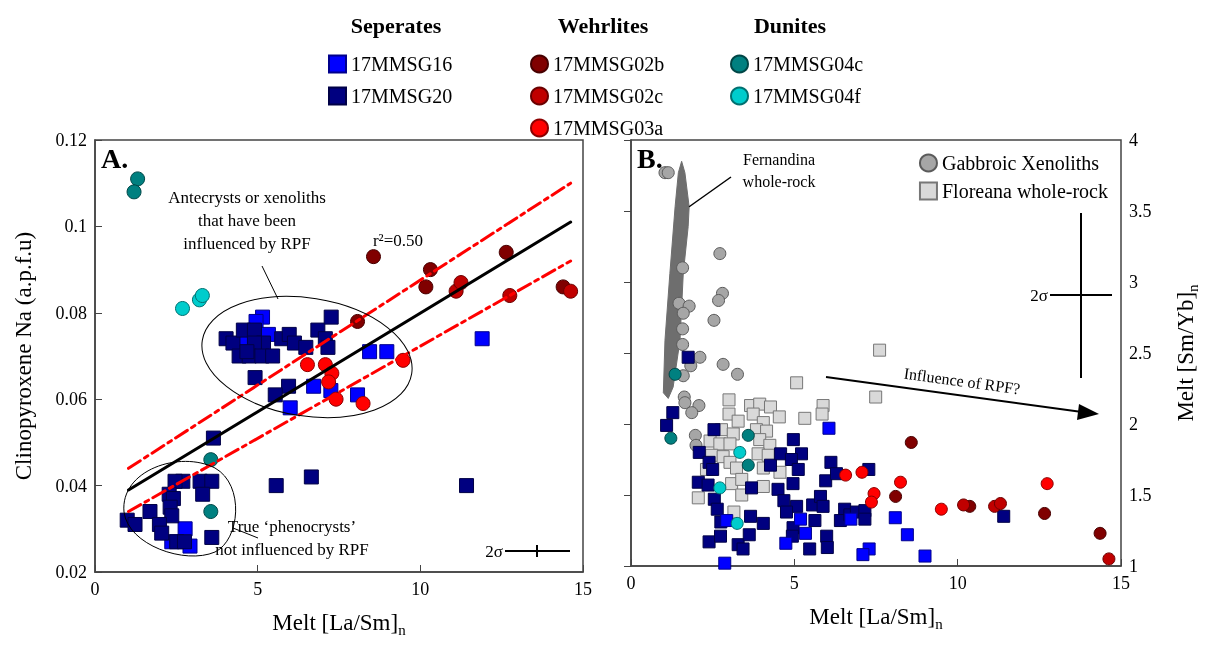 The height and width of the screenshot is (653, 1208). I want to click on legend-label: 17MMSG02b, so click(609, 64).